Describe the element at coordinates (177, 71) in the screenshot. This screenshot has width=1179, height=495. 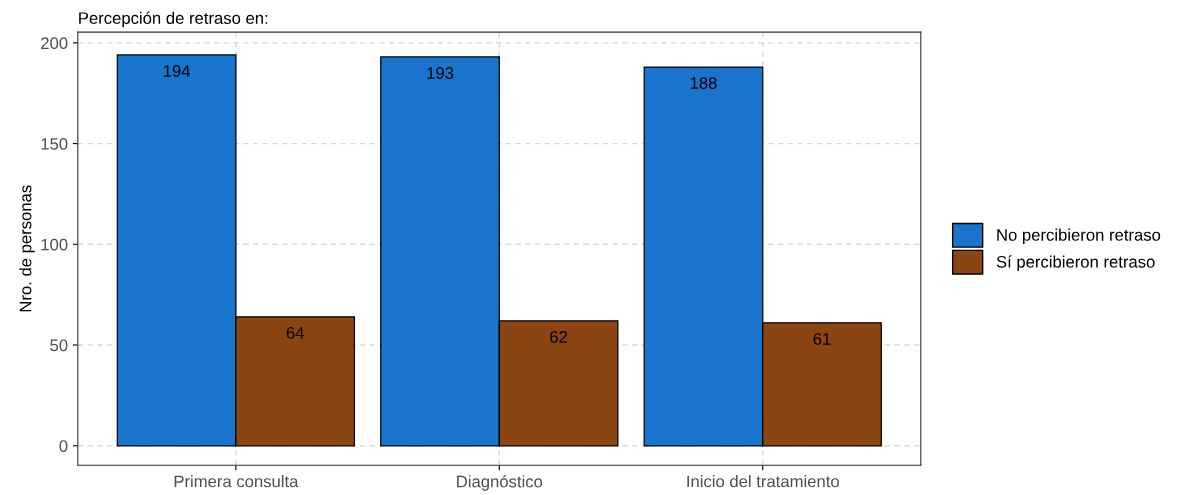
I see `data-label: 194` at that location.